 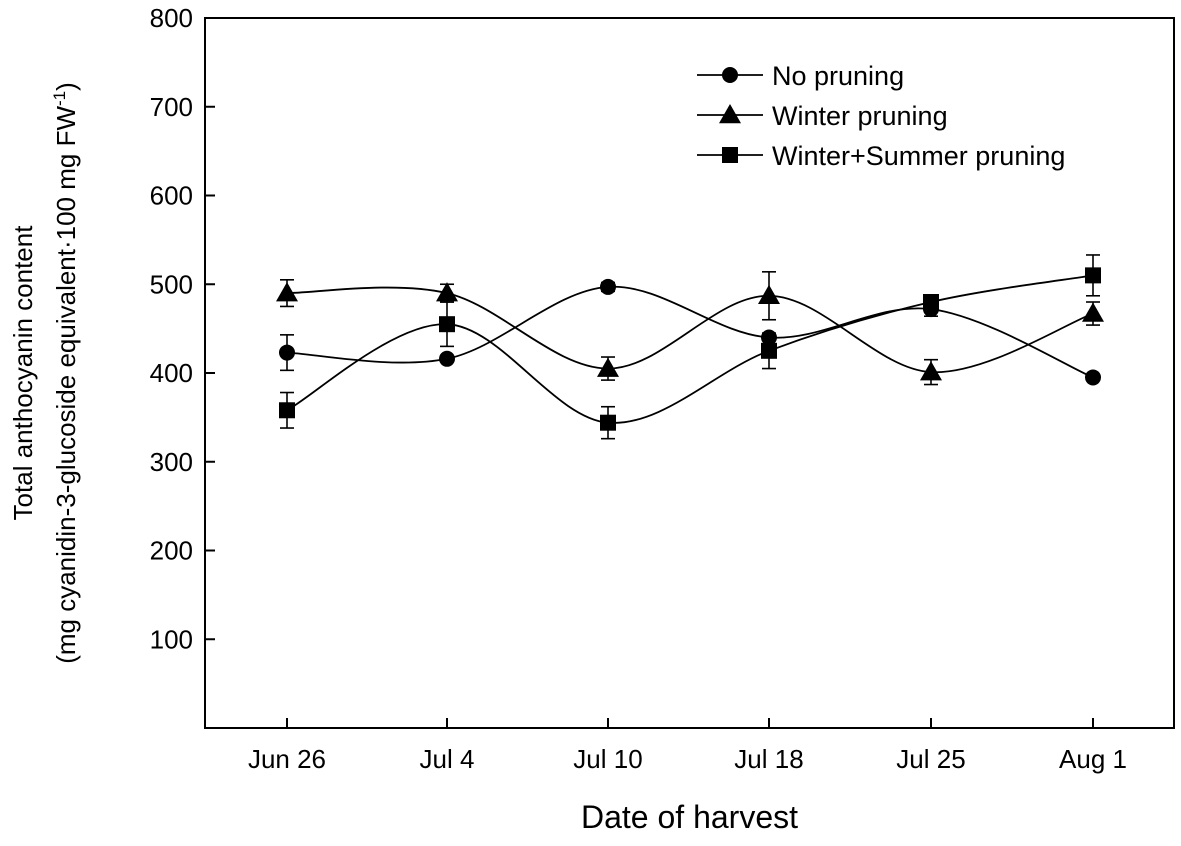 I want to click on legend-item: Winter+Summer pruning, so click(x=881, y=156).